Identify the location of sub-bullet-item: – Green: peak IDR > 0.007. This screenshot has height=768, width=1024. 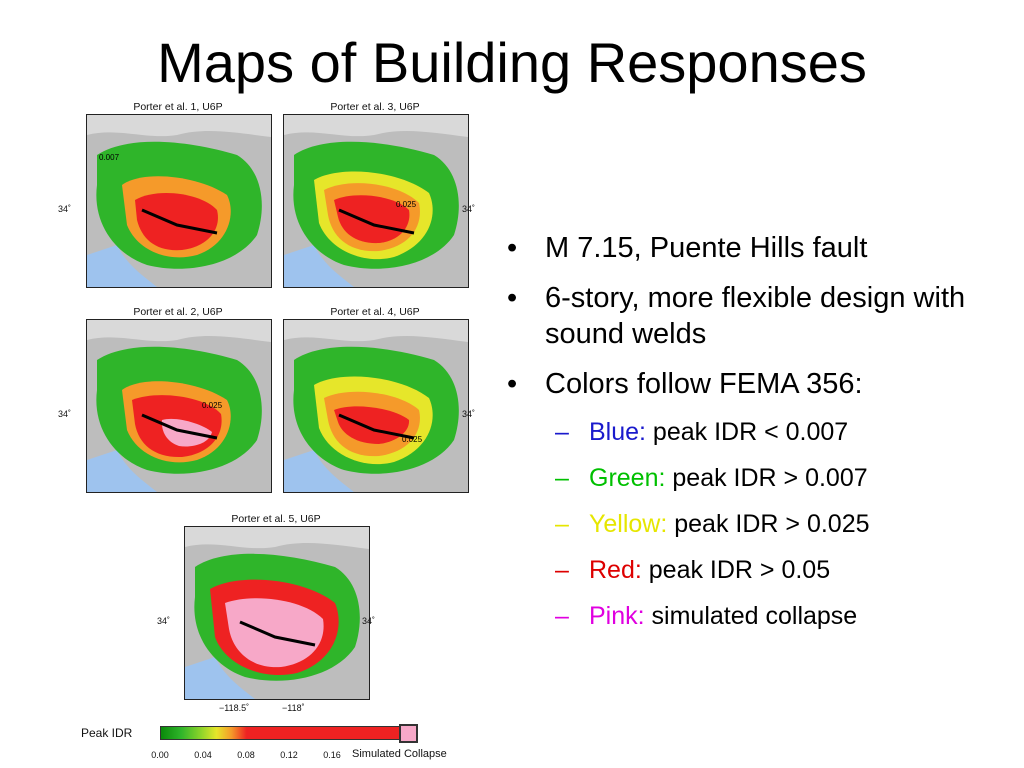
(760, 478).